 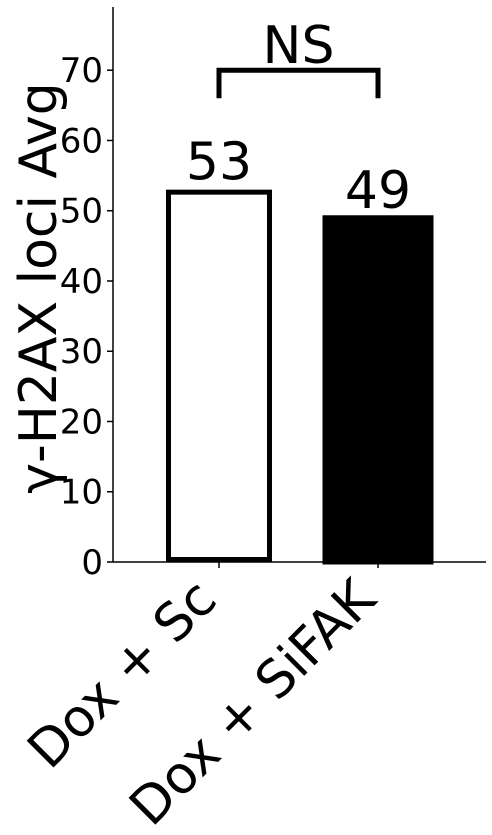 What do you see at coordinates (92, 563) in the screenshot?
I see `y-tick-label: 0` at bounding box center [92, 563].